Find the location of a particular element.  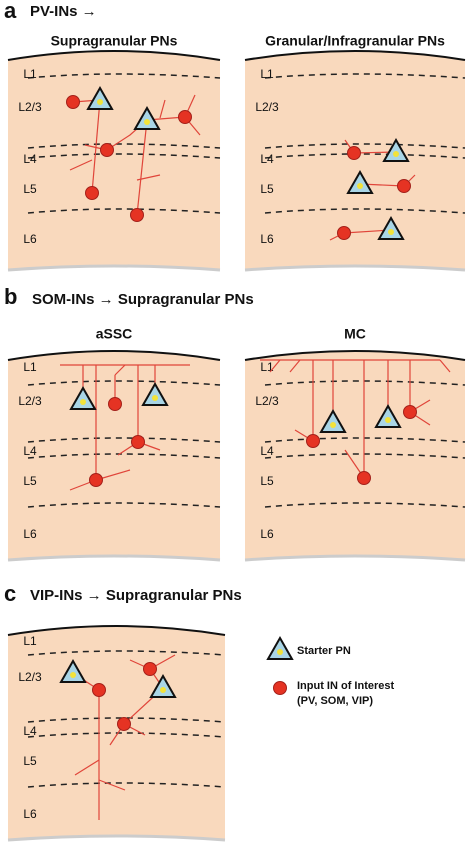

panel-label: c is located at coordinates (10, 593).